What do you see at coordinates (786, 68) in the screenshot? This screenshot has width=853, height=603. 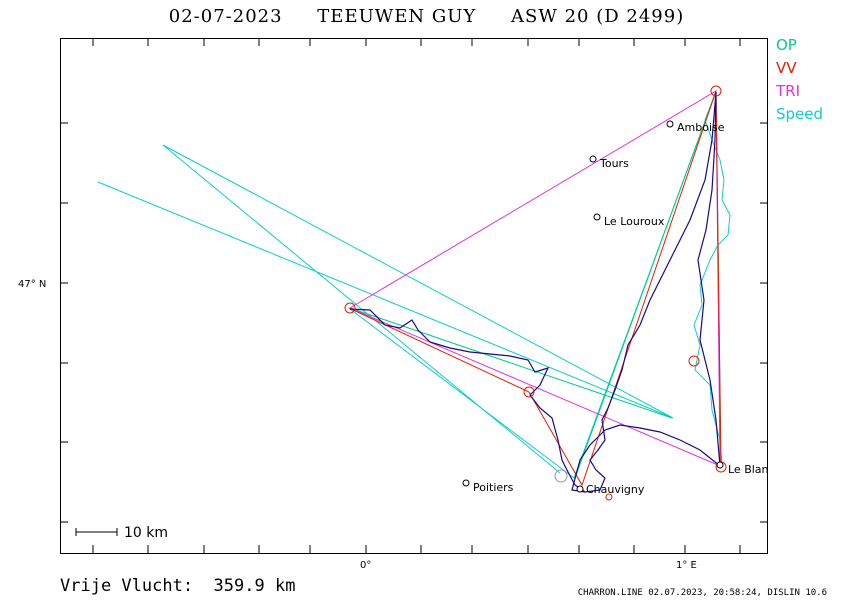 I see `legend-item-vv: VV` at bounding box center [786, 68].